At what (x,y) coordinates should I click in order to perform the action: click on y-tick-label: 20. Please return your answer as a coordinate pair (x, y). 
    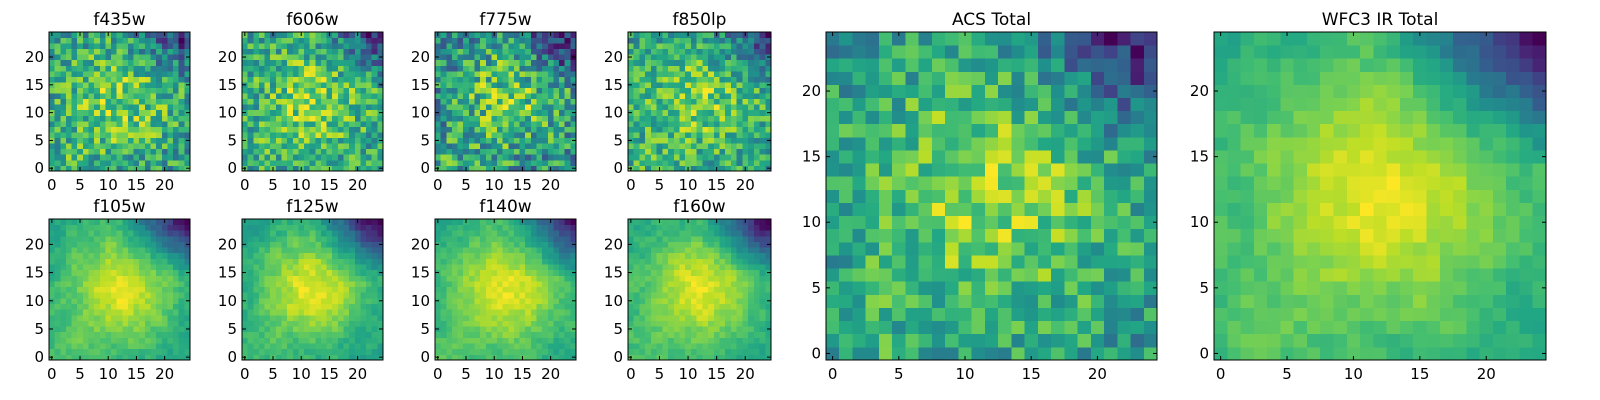
    Looking at the image, I should click on (34, 57).